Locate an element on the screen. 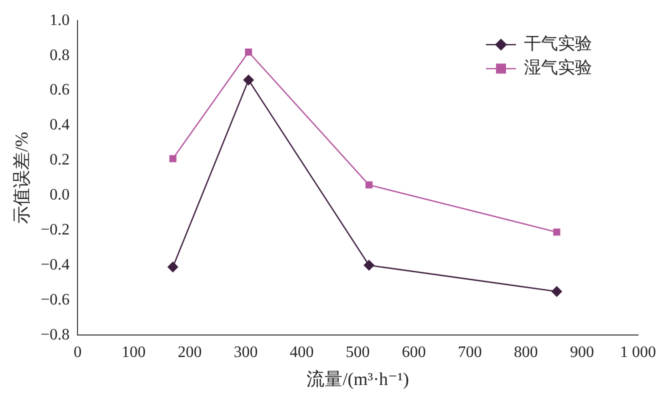 The width and height of the screenshot is (667, 403). x-tick-label: 0 is located at coordinates (78, 353).